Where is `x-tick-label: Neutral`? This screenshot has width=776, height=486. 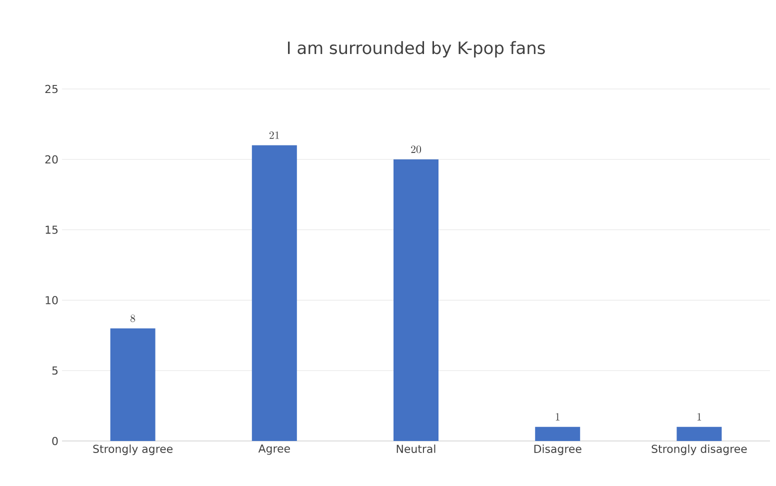 x-tick-label: Neutral is located at coordinates (416, 448).